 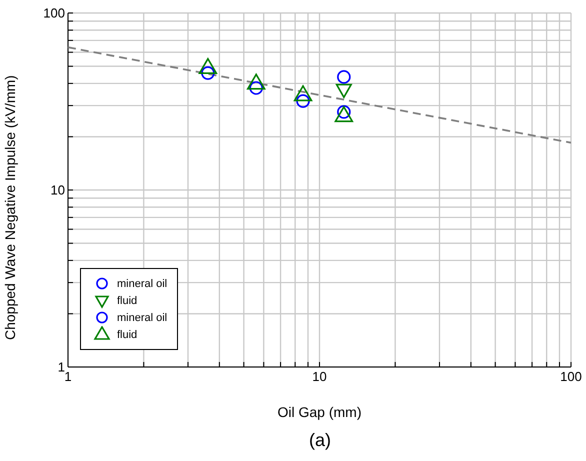 What do you see at coordinates (54, 13) in the screenshot?
I see `y-tick-label: 100` at bounding box center [54, 13].